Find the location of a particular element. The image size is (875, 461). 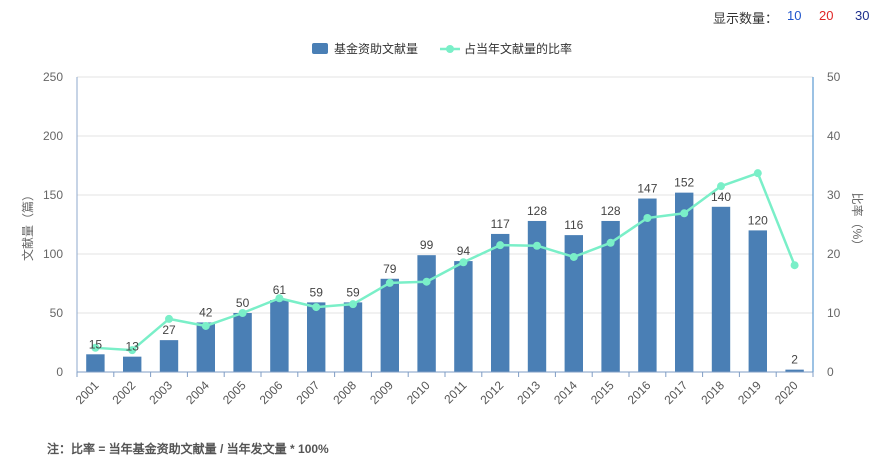

bar-value-label: 2 is located at coordinates (794, 360).